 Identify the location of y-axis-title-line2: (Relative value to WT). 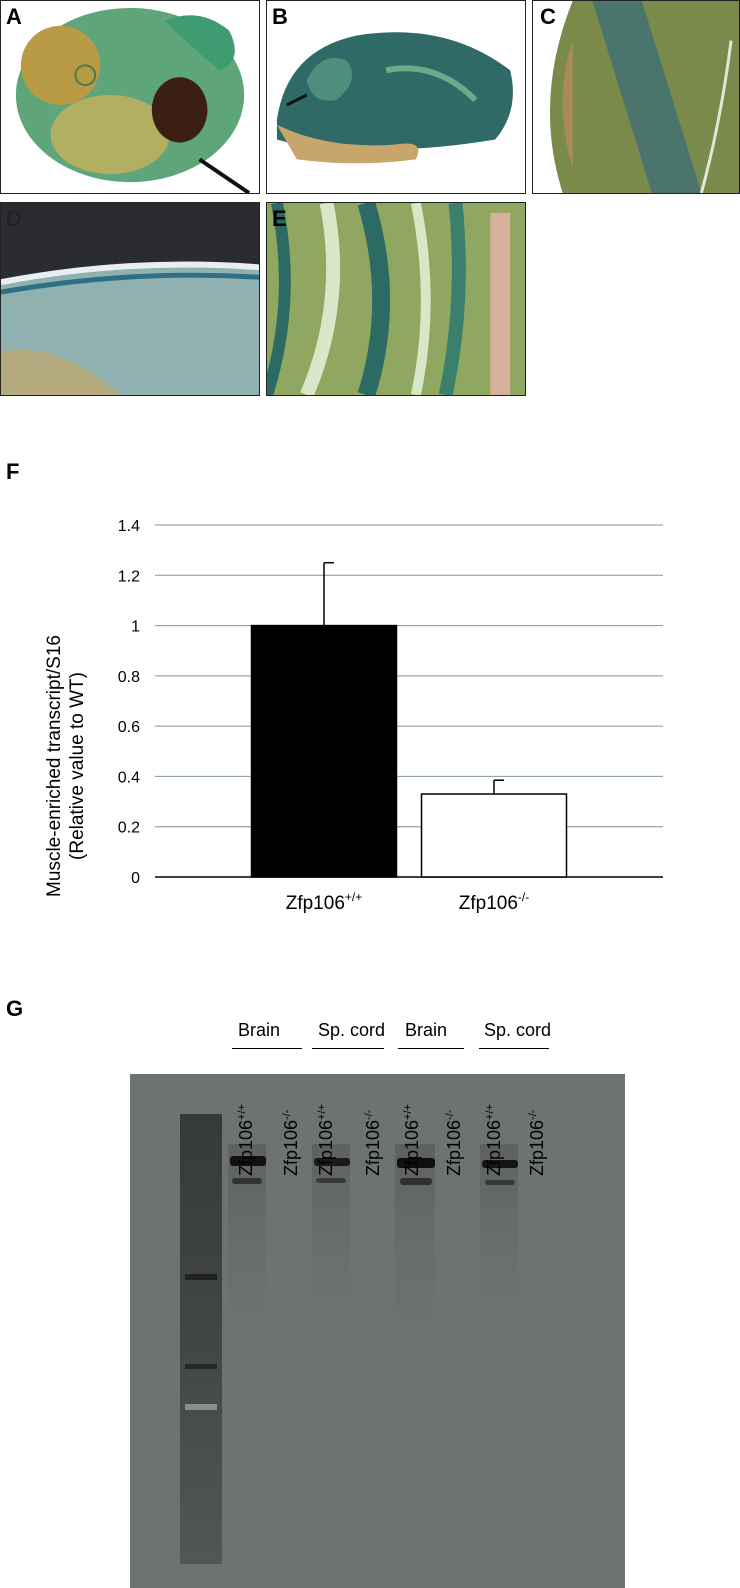
(77, 766).